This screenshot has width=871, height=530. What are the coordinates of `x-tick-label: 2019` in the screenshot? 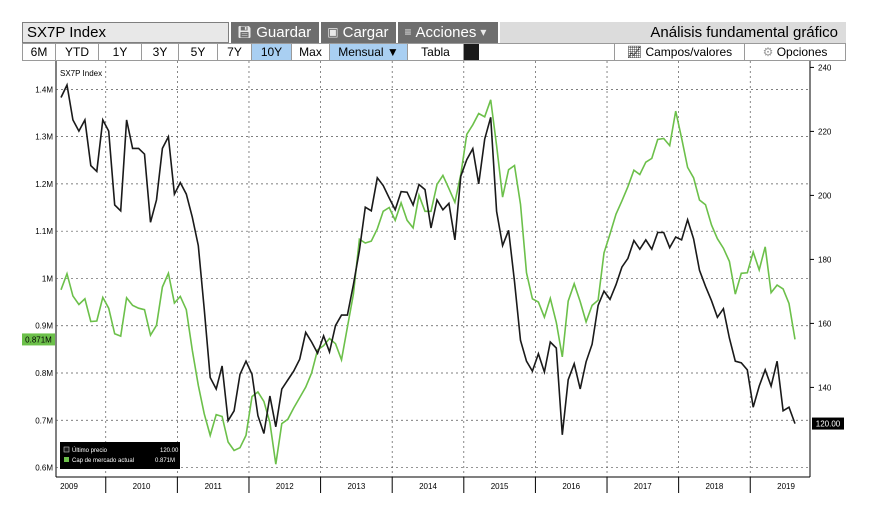 It's located at (786, 486).